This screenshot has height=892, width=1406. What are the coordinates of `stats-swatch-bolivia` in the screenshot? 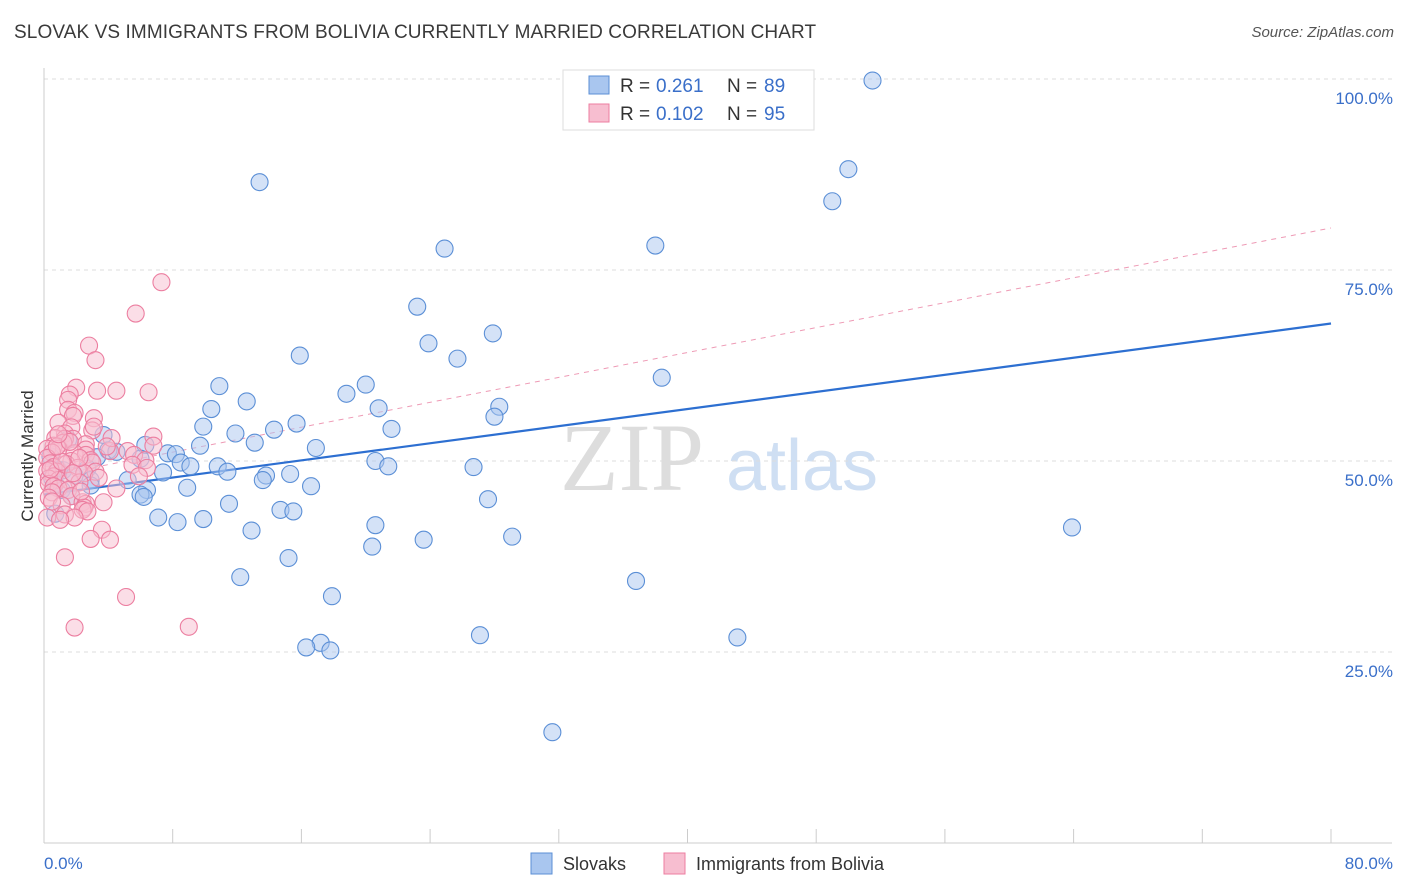 It's located at (599, 113).